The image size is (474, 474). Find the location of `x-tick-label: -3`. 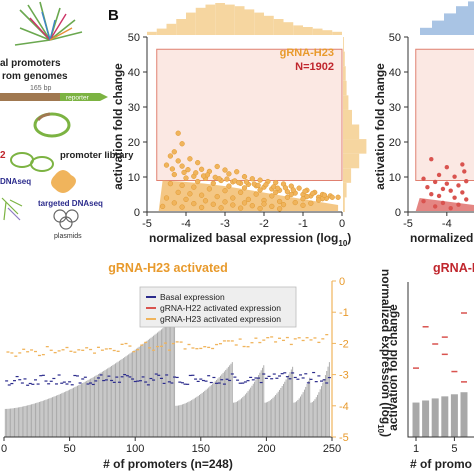

x-tick-label: -3 is located at coordinates (225, 224).